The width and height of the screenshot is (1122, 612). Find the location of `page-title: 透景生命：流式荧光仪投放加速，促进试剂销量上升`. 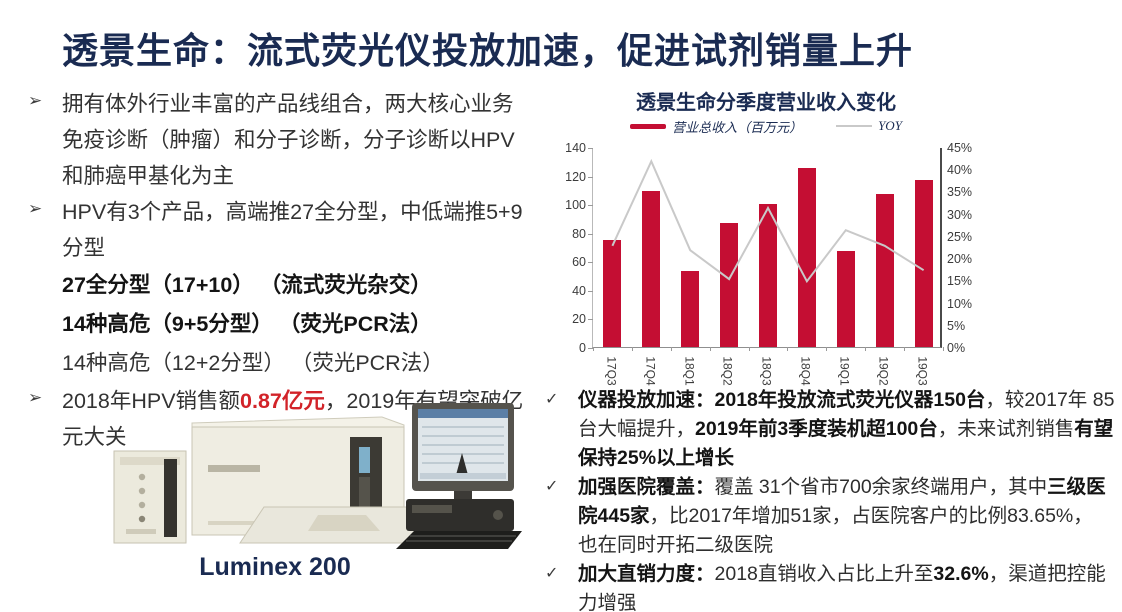

page-title: 透景生命：流式荧光仪投放加速，促进试剂销量上升 is located at coordinates (488, 50).